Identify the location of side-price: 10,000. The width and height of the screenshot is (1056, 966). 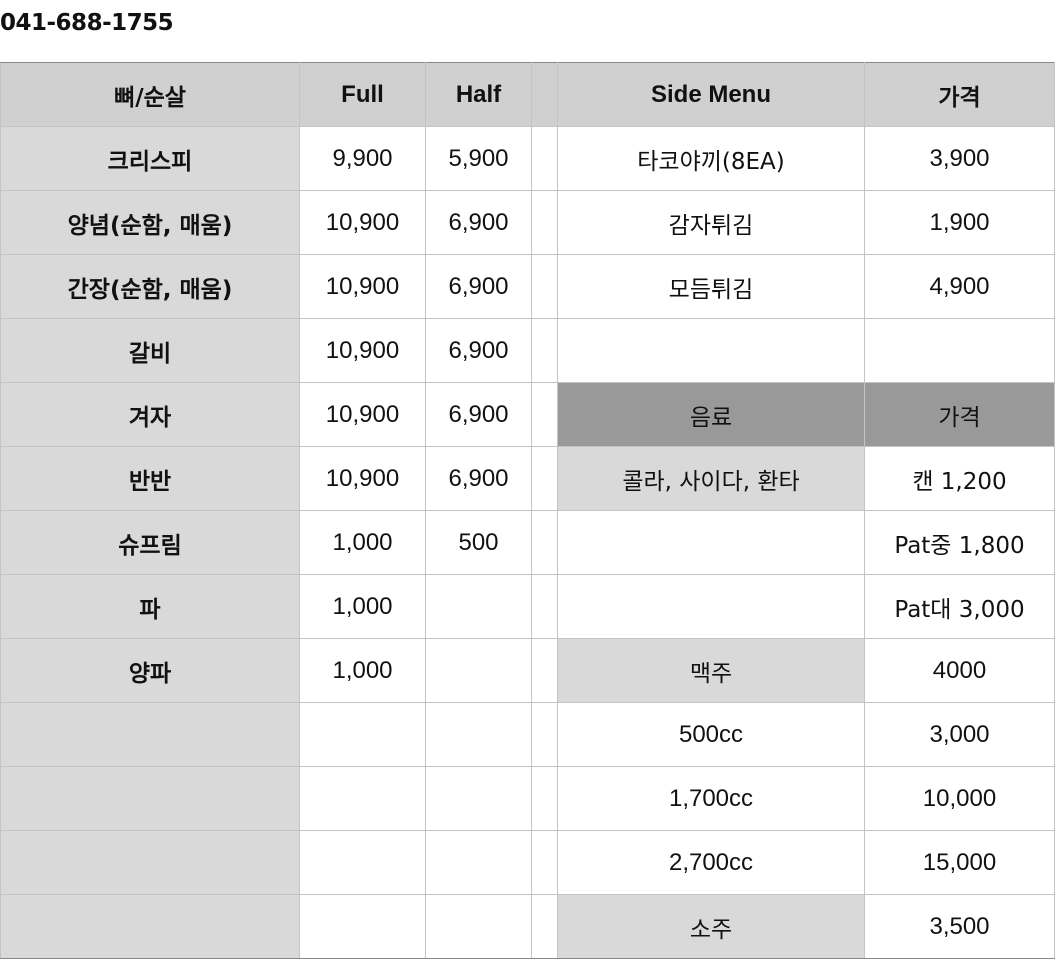
(959, 798).